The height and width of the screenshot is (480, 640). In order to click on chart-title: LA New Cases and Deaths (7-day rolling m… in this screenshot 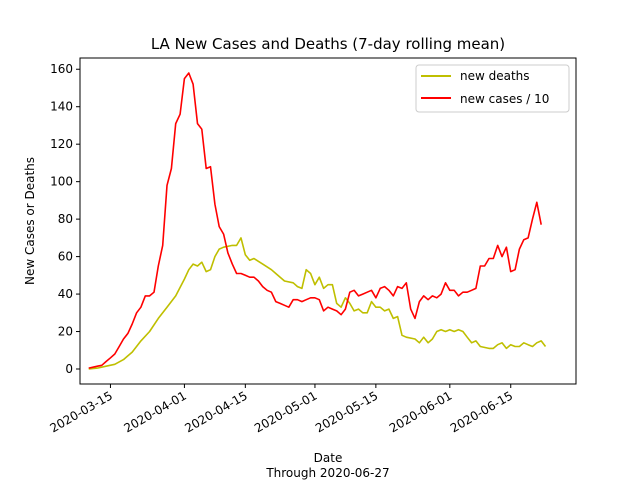, I will do `click(328, 44)`.